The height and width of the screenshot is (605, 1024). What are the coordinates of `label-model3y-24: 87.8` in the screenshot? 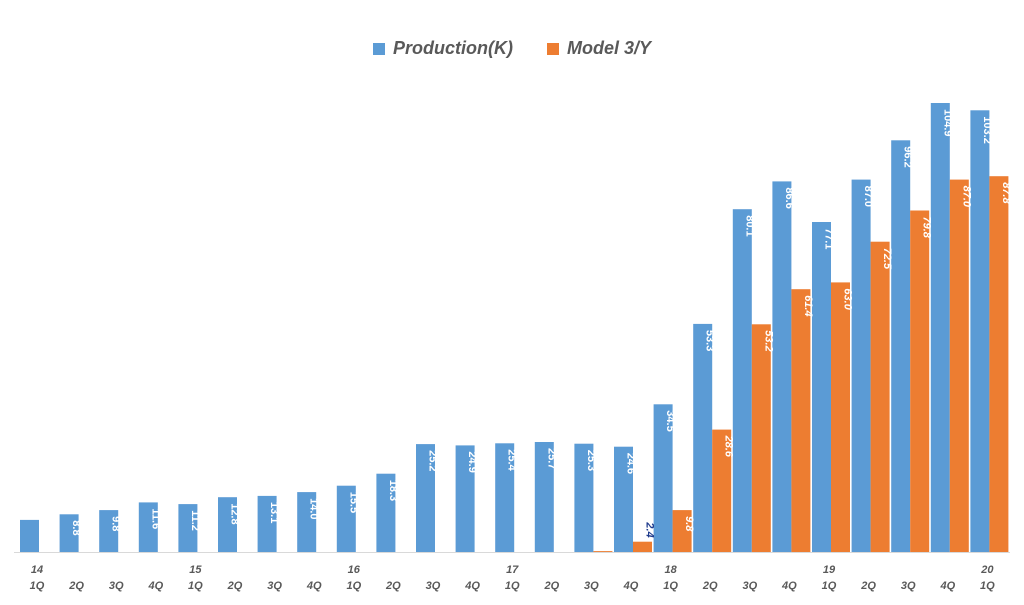 It's located at (1006, 193).